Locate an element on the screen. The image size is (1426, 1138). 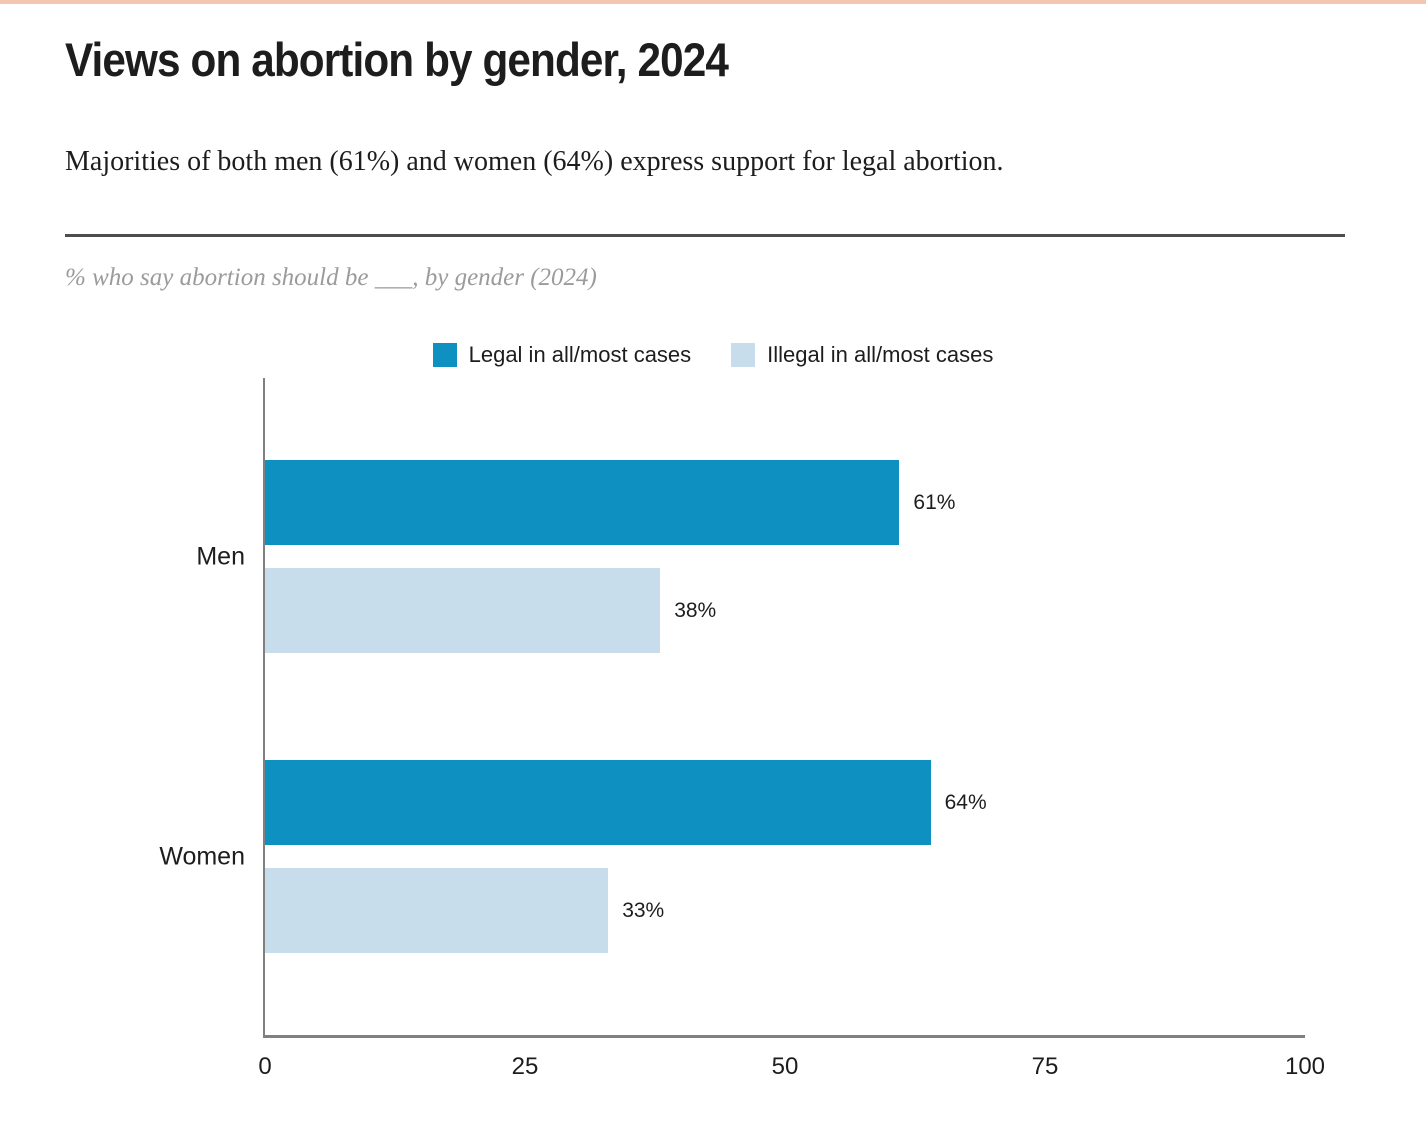
bar-women-legal is located at coordinates (598, 802).